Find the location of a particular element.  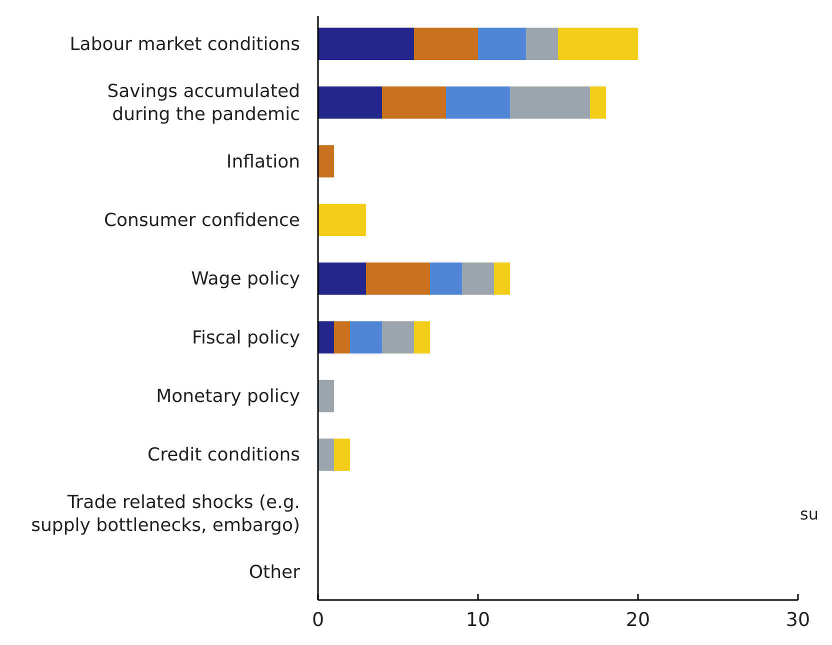

y-tick-label: Labour market conditions is located at coordinates (185, 44).